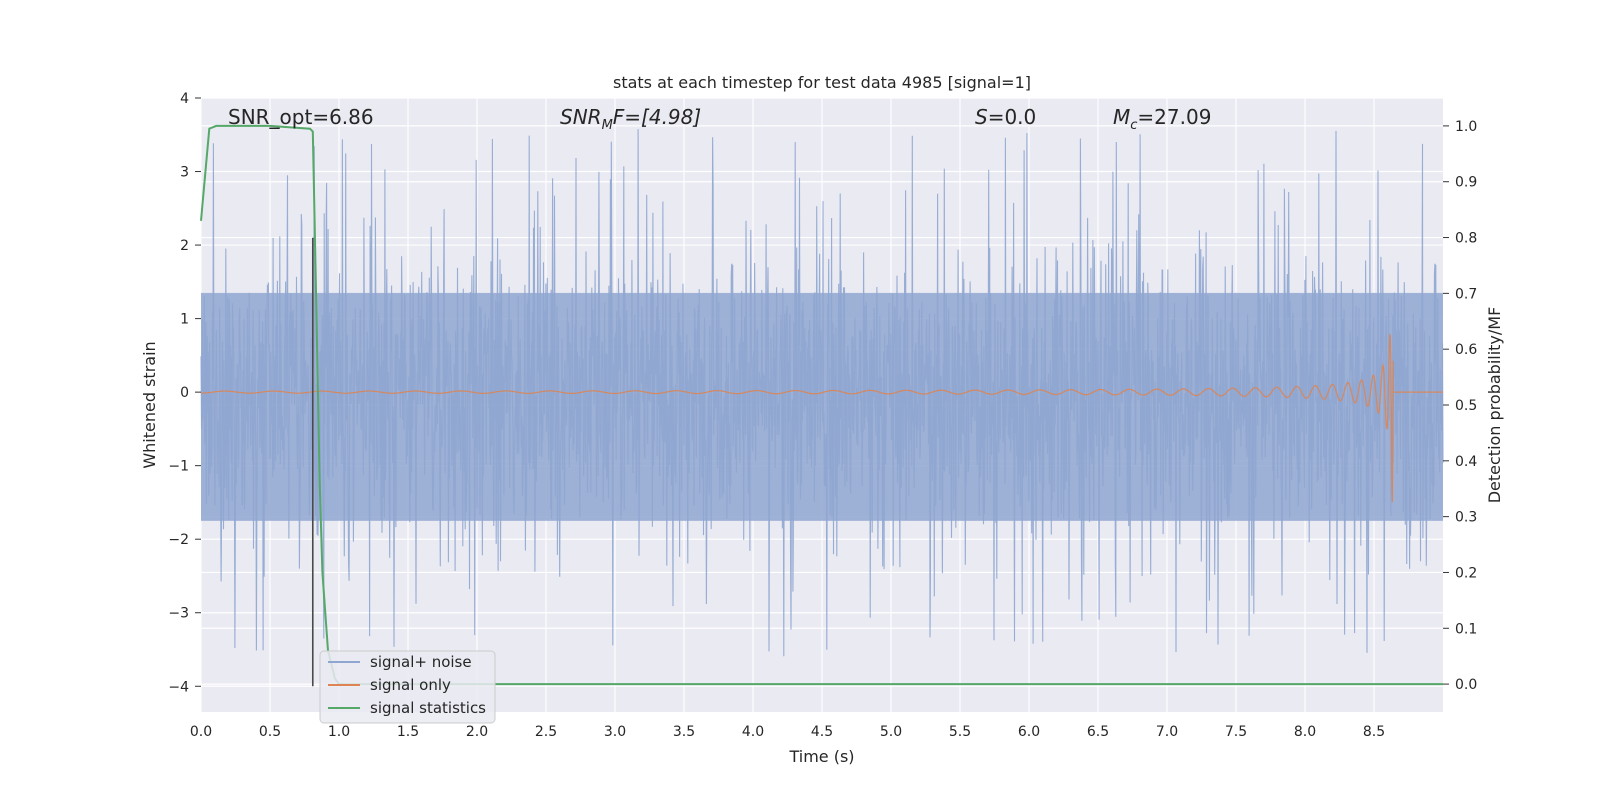 The image size is (1600, 800). Describe the element at coordinates (421, 662) in the screenshot. I see `legend-label-noise: signal+ noise` at that location.